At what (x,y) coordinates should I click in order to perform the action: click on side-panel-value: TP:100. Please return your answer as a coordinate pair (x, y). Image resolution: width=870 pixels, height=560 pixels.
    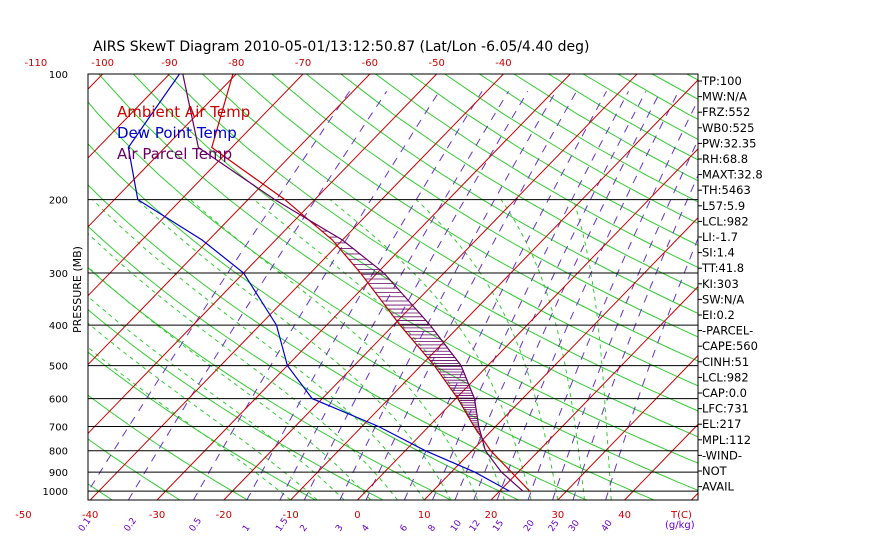
    Looking at the image, I should click on (721, 81).